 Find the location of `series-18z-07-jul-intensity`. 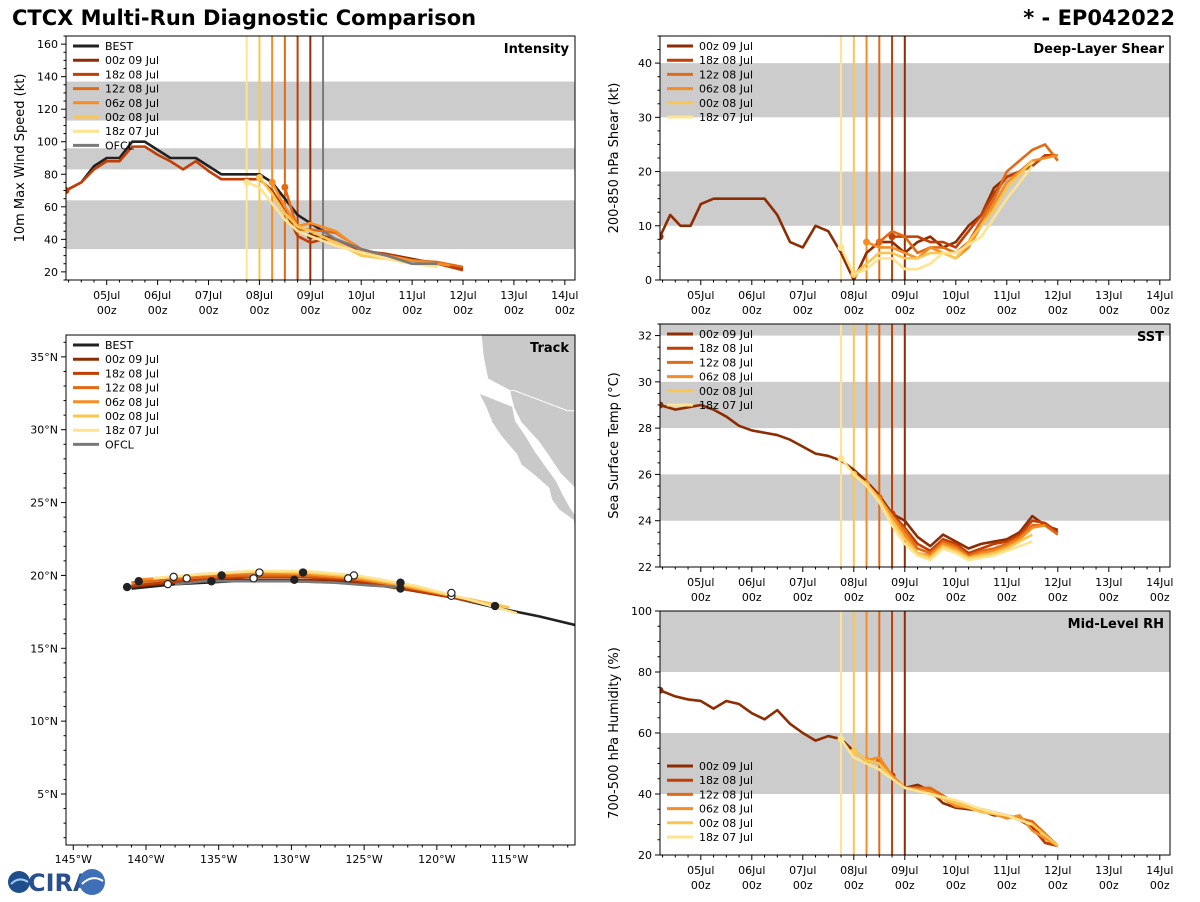

series-18z-07-jul-intensity is located at coordinates (342, 225).